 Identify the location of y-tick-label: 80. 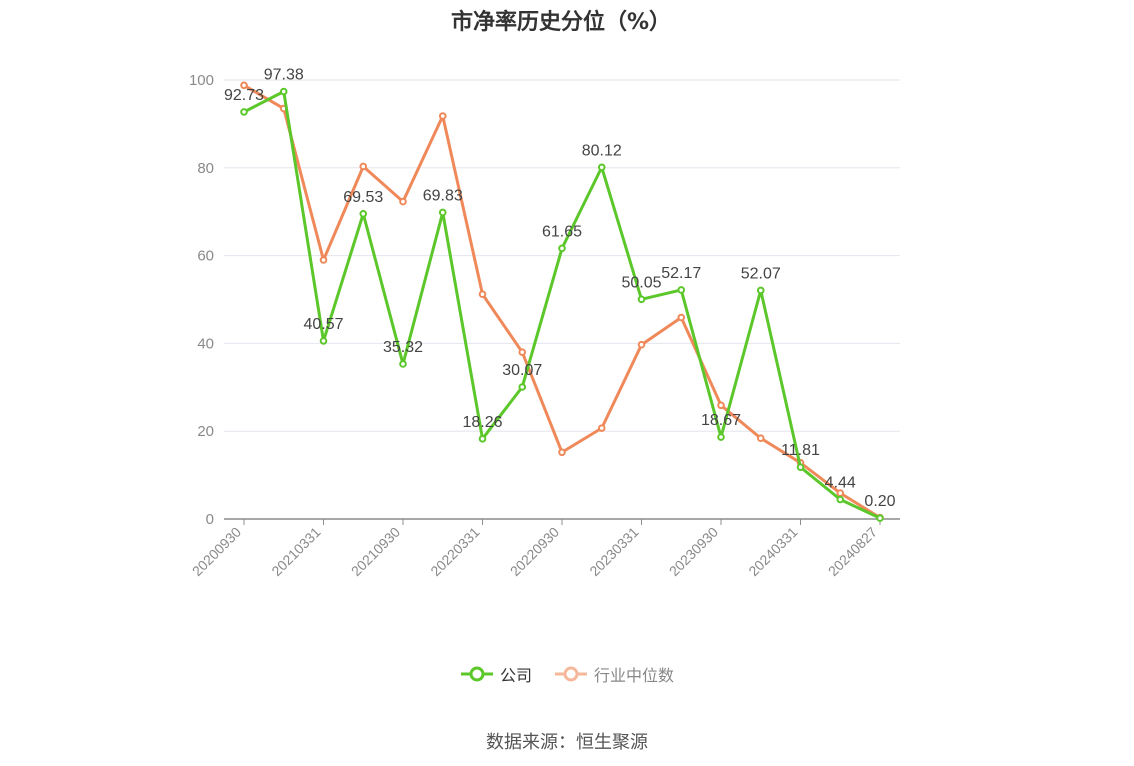
(205, 168).